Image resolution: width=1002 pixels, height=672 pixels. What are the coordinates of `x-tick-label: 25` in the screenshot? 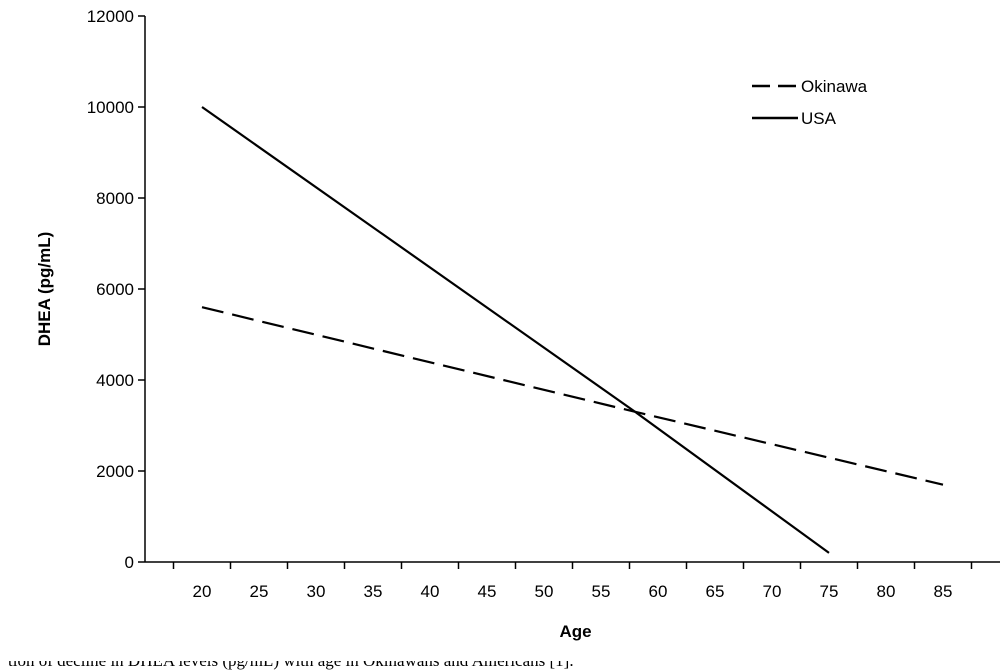 It's located at (259, 591).